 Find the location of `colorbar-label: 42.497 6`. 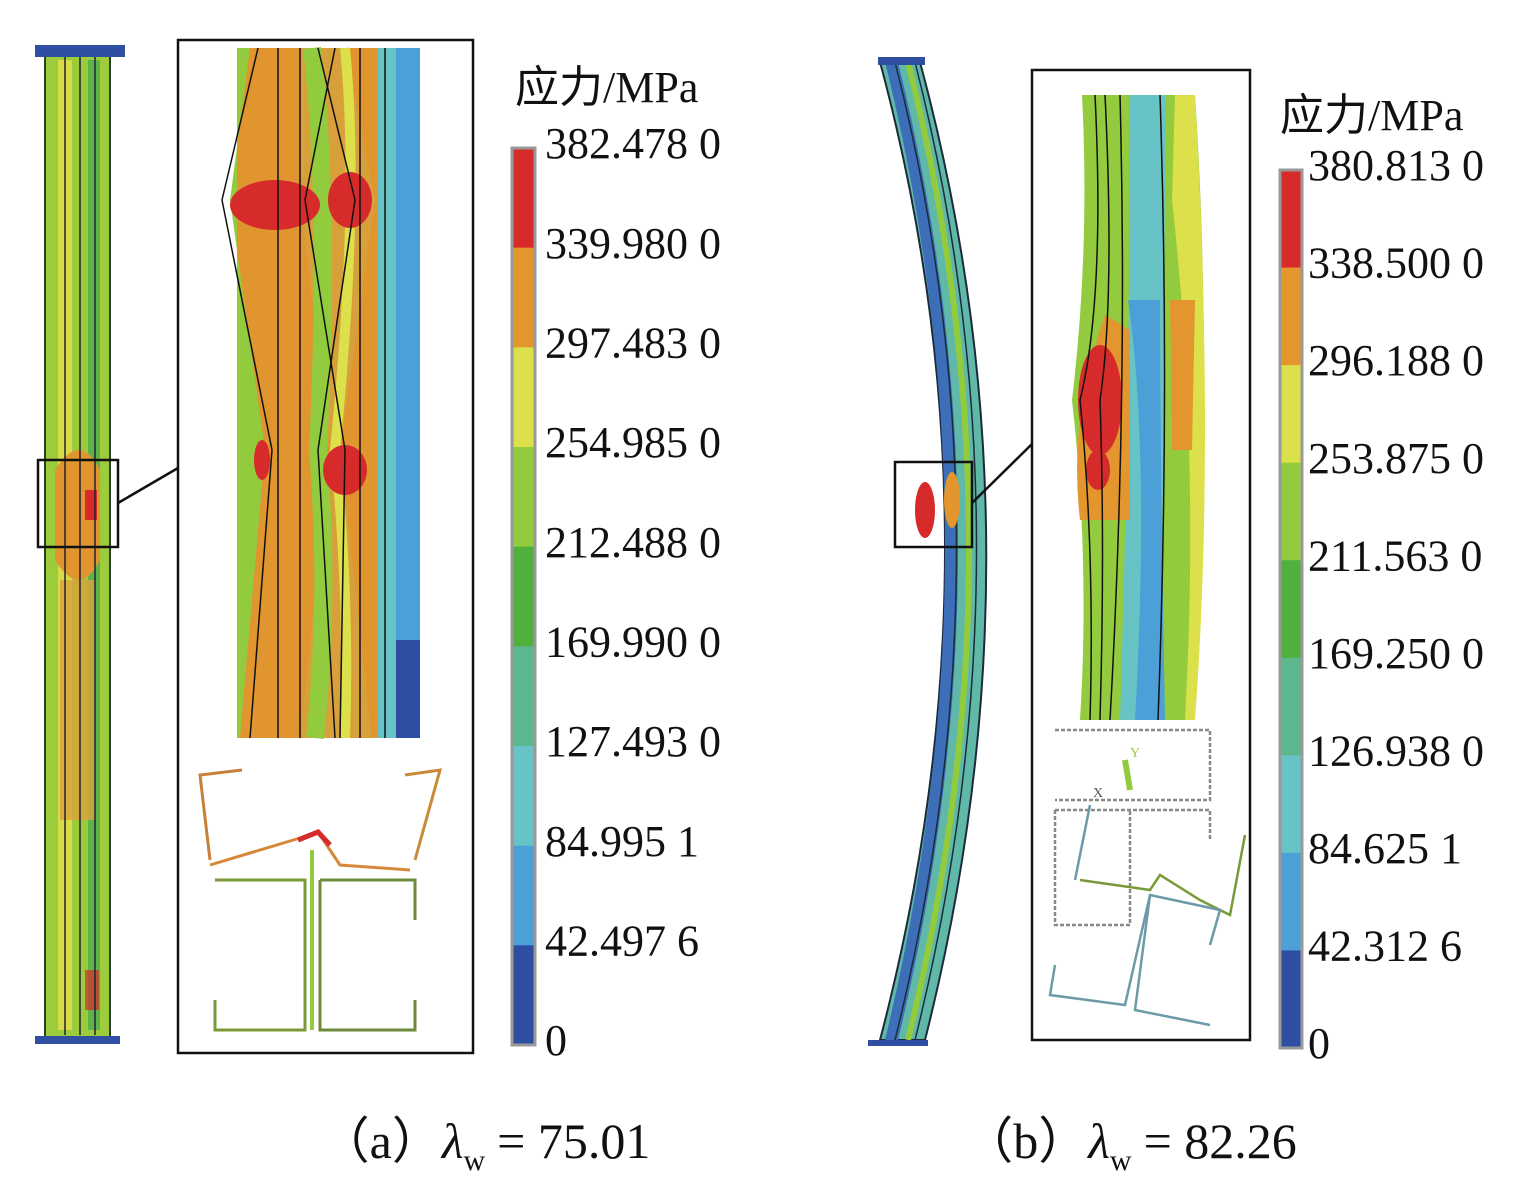

colorbar-label: 42.497 6 is located at coordinates (622, 940).